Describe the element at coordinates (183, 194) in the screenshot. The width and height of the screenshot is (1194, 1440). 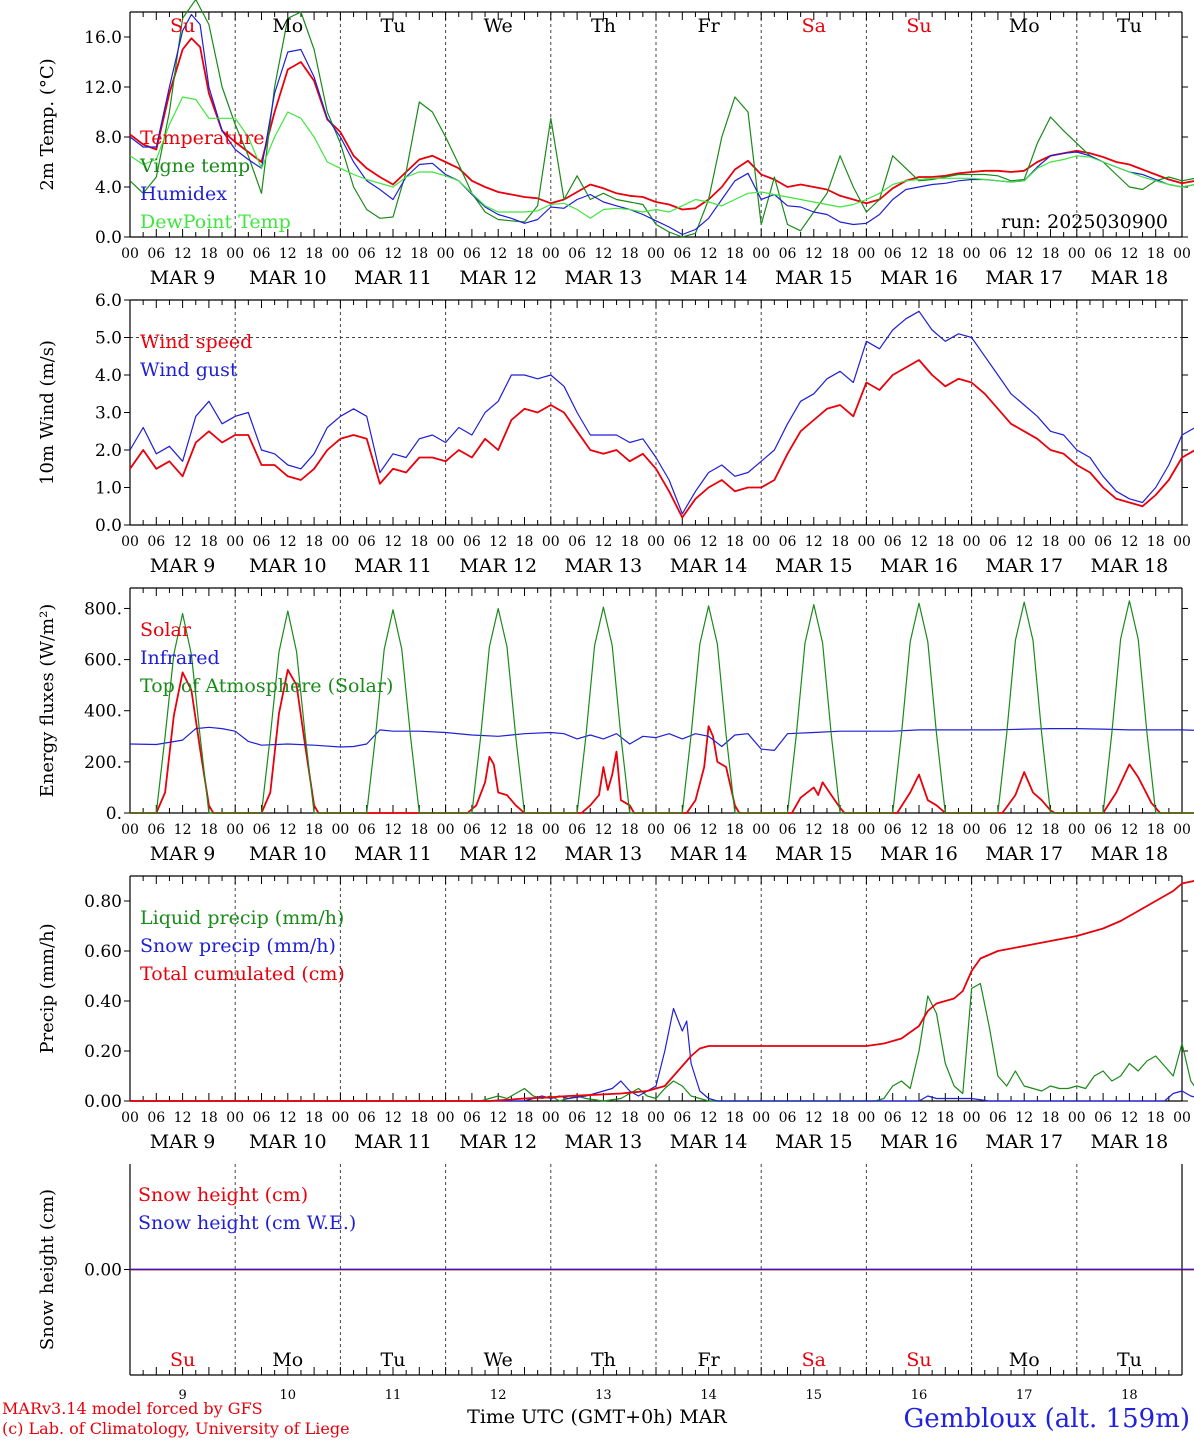
I see `legend-entry: Humidex` at that location.